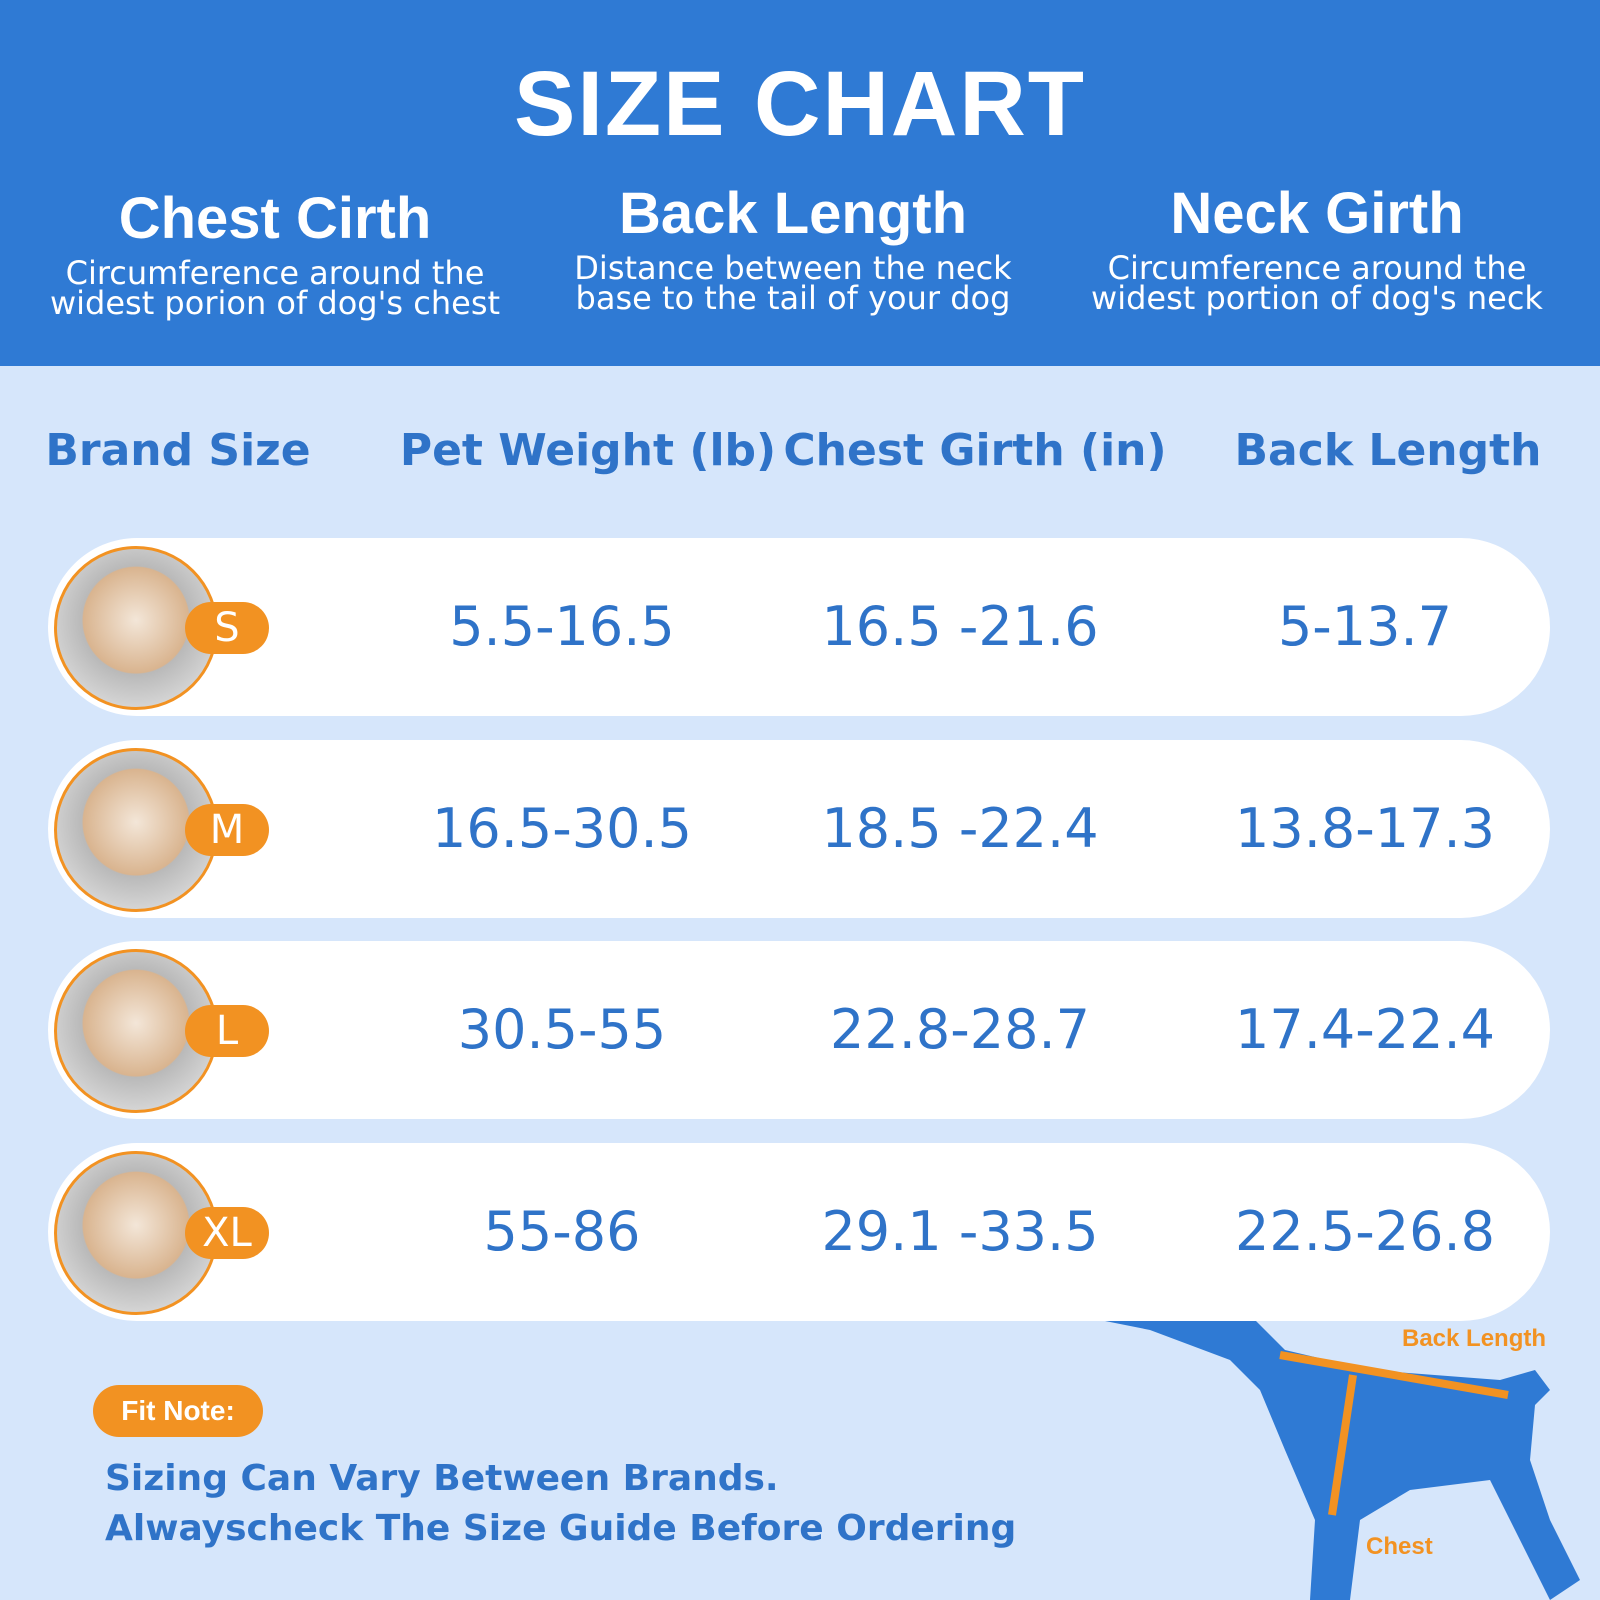 Image resolution: width=1600 pixels, height=1600 pixels. Describe the element at coordinates (799, 1231) in the screenshot. I see `table-row: XL 55-86 29.1 -33.5 22.5-26.8` at that location.